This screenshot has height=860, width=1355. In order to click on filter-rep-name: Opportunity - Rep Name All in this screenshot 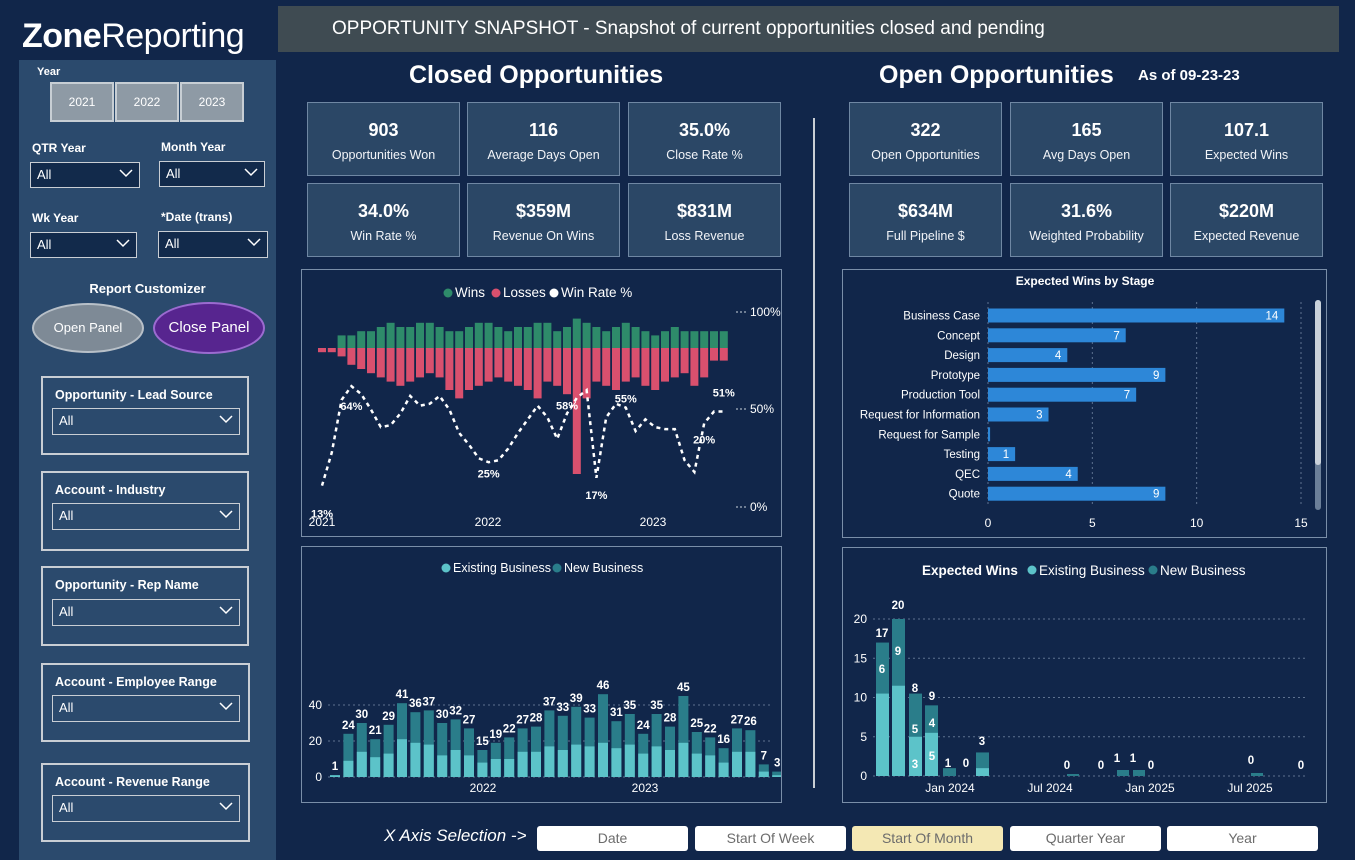, I will do `click(145, 606)`.